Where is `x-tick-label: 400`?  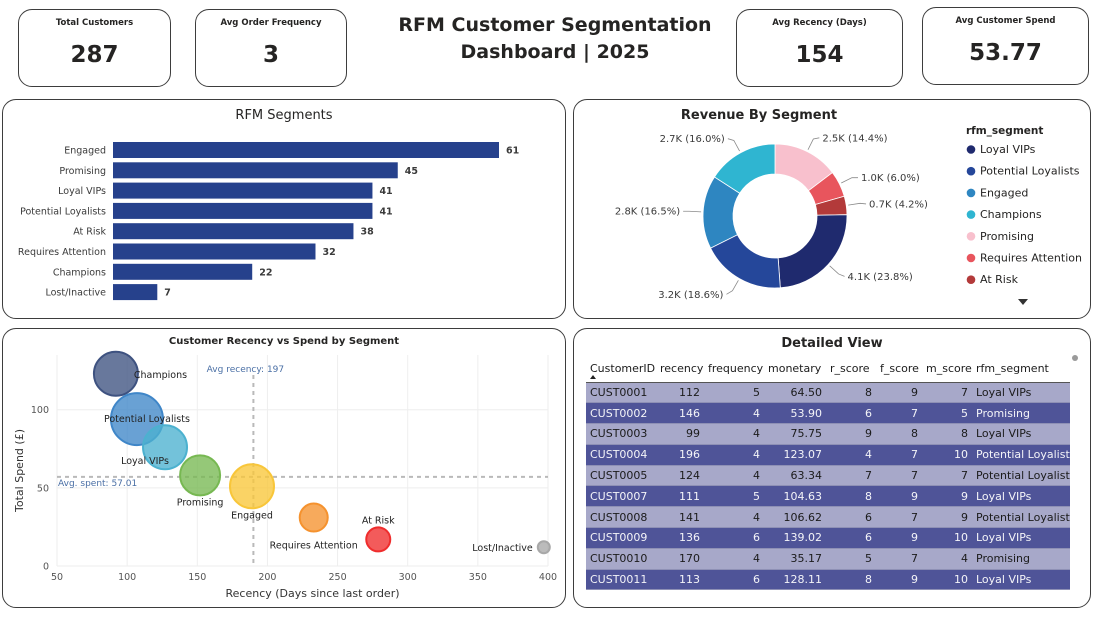
x-tick-label: 400 is located at coordinates (548, 577).